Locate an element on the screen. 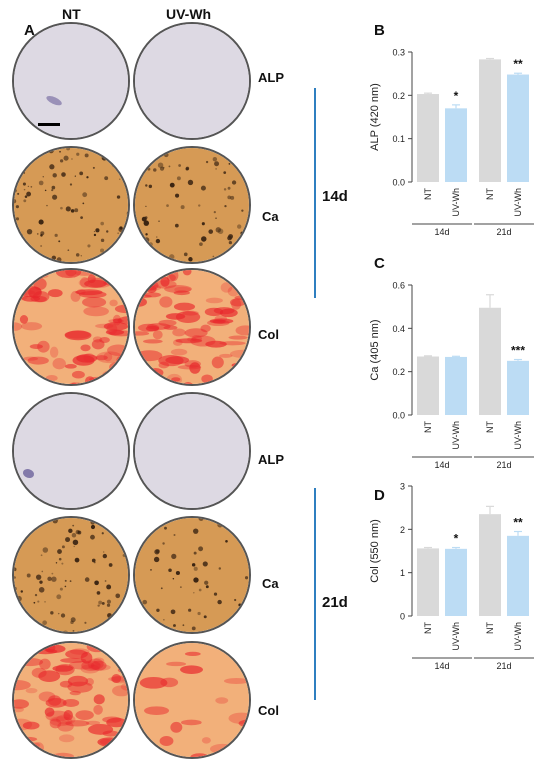 The image size is (550, 769). well-col-14d-nt is located at coordinates (71, 327).